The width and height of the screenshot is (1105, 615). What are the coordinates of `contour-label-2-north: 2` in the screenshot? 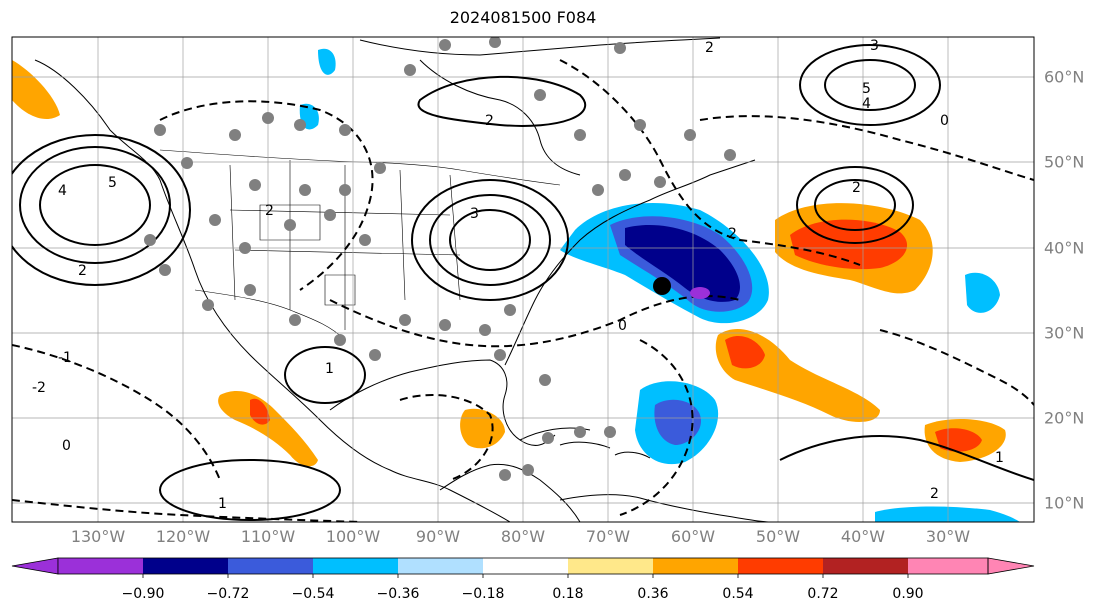 It's located at (709, 48).